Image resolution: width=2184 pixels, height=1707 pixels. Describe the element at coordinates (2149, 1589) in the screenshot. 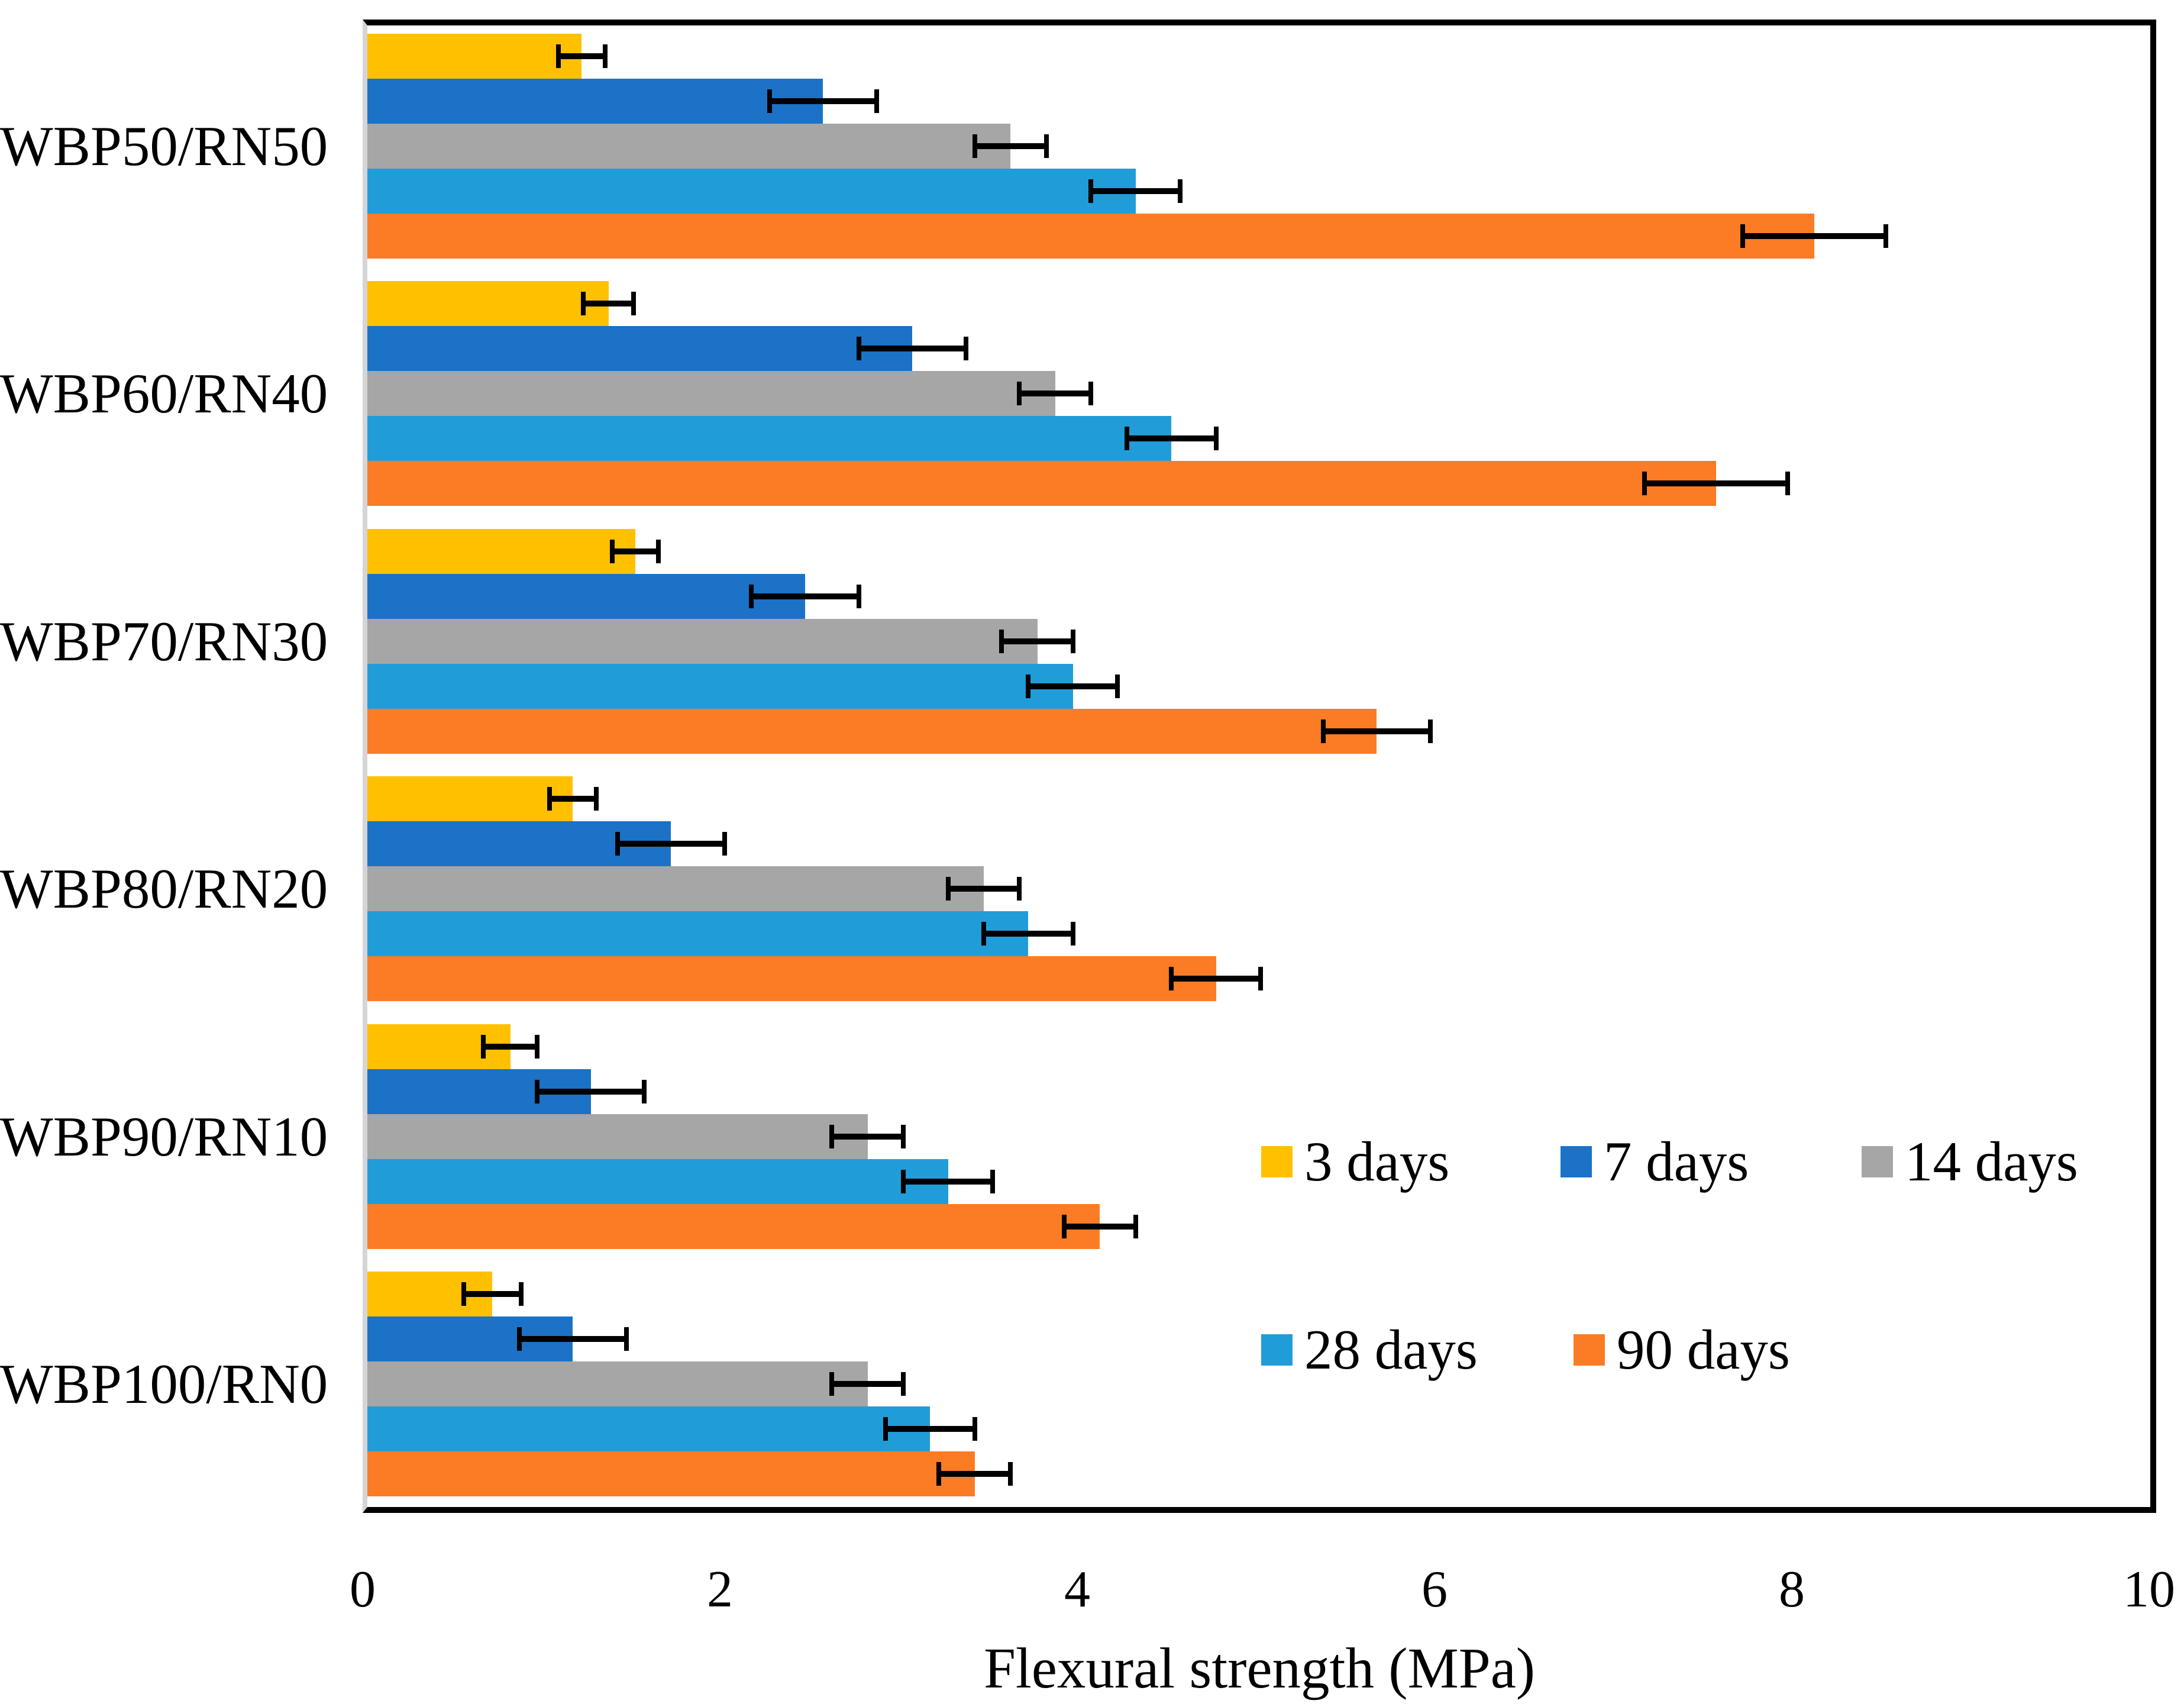

I see `x-tick-label: 10` at that location.